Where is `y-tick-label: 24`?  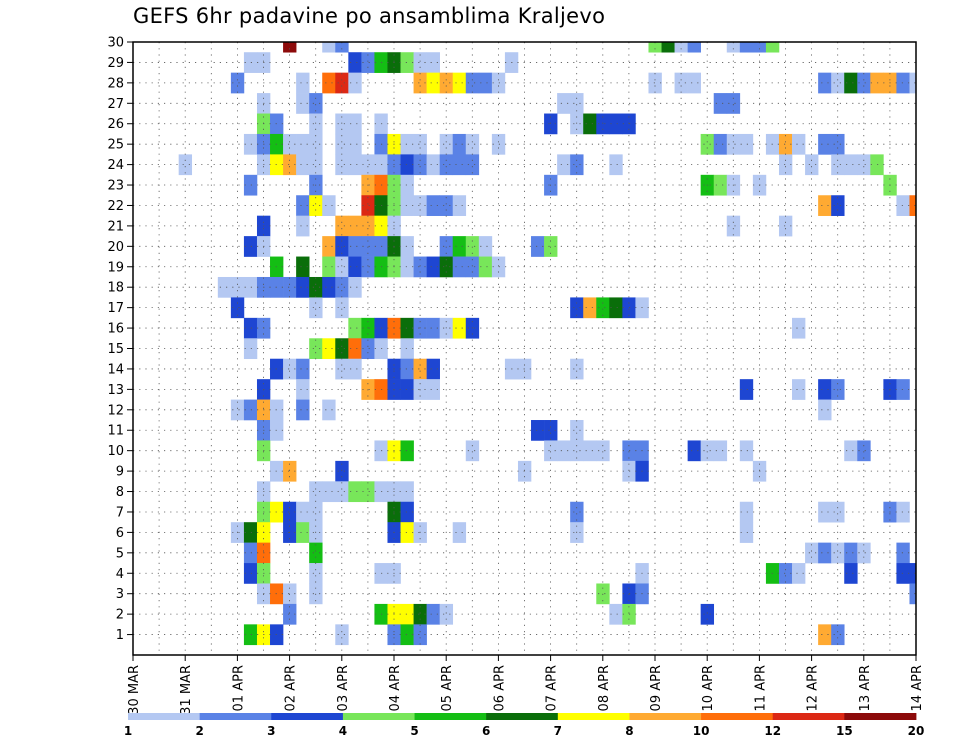 y-tick-label: 24 is located at coordinates (115, 165).